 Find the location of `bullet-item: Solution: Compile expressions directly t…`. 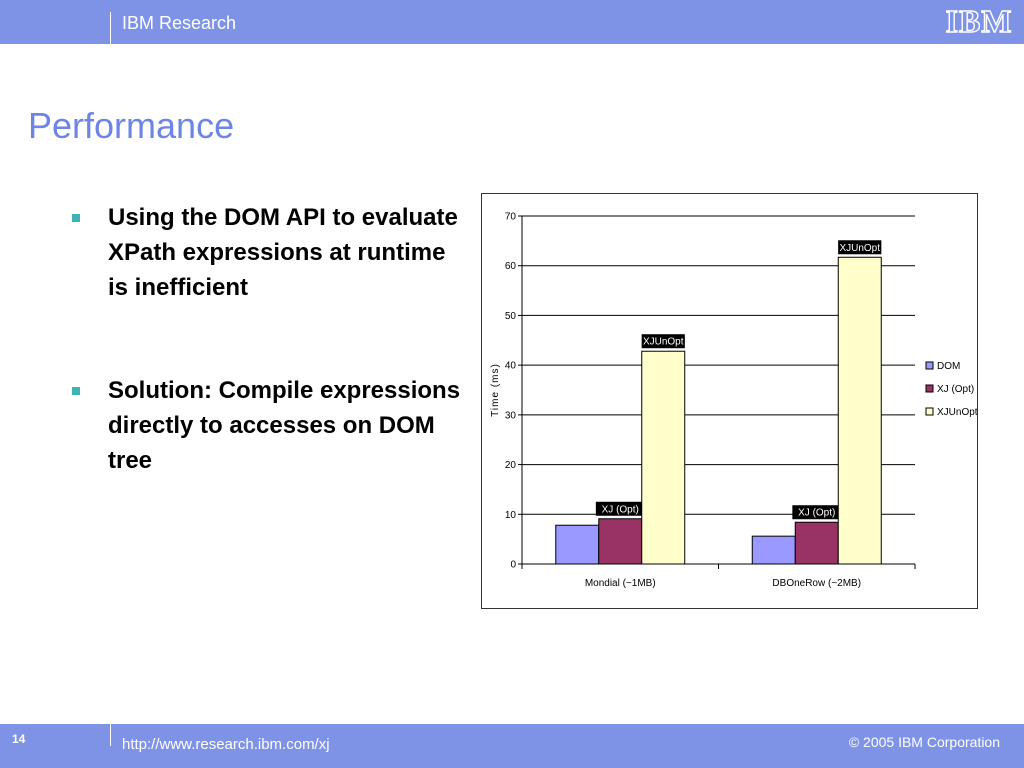

bullet-item: Solution: Compile expressions directly t… is located at coordinates (267, 425).